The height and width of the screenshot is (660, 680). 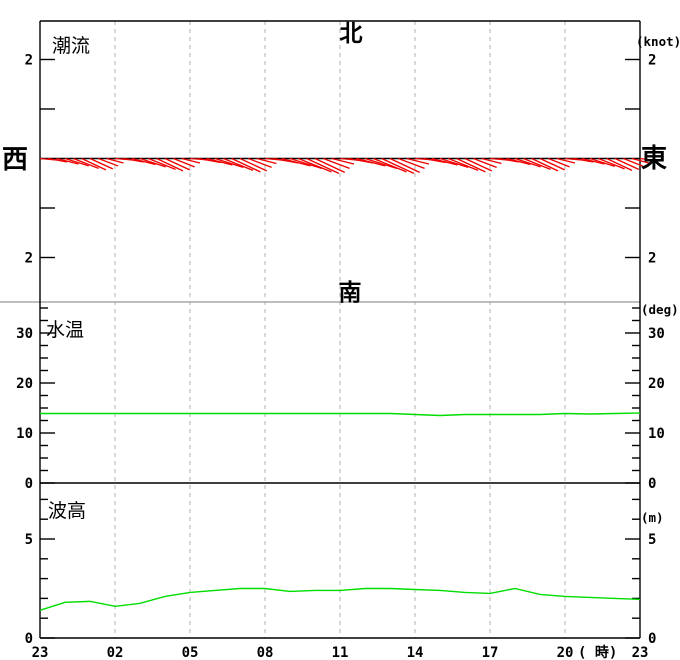 I want to click on east-direction-label: 東, so click(x=654, y=159).